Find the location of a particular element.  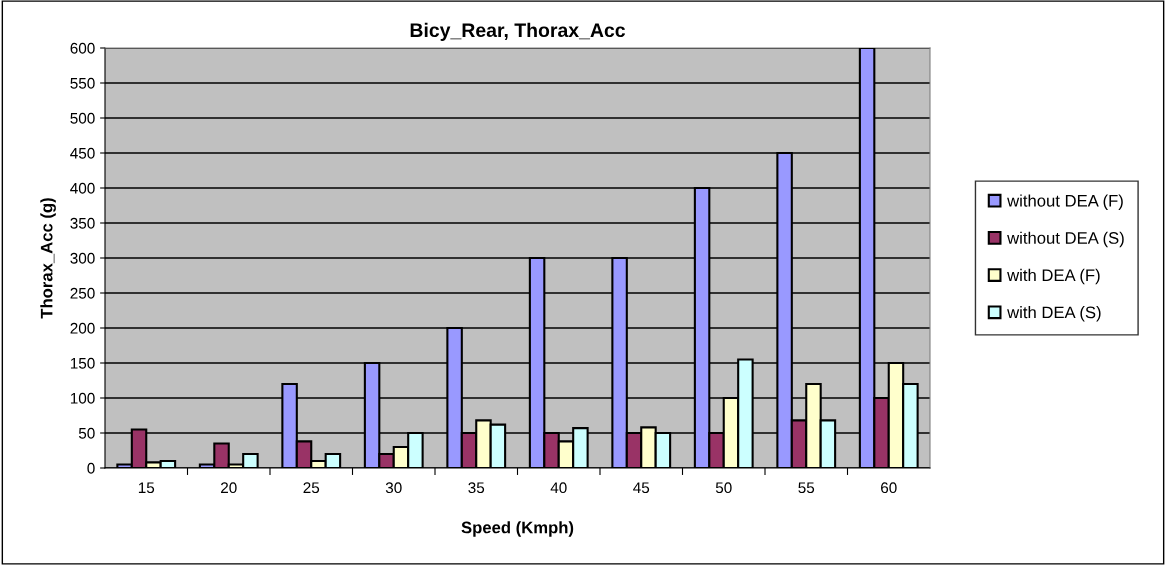

y-tick-label: 450 is located at coordinates (82, 153).